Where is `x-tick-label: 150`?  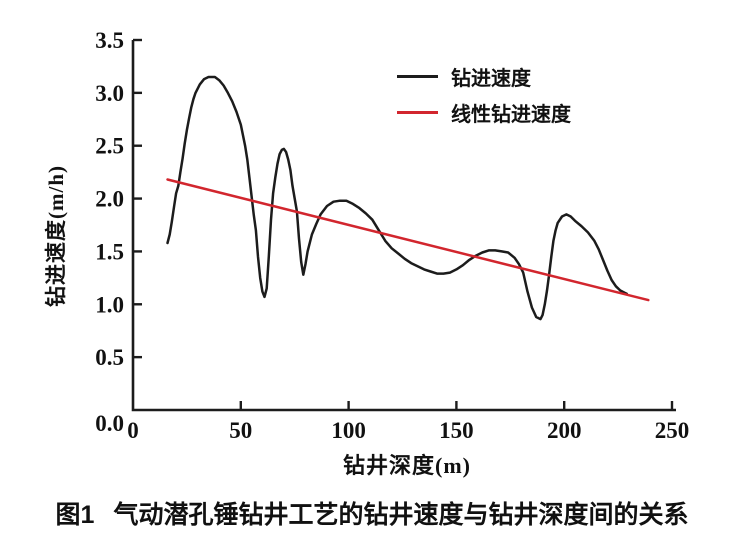 x-tick-label: 150 is located at coordinates (456, 430).